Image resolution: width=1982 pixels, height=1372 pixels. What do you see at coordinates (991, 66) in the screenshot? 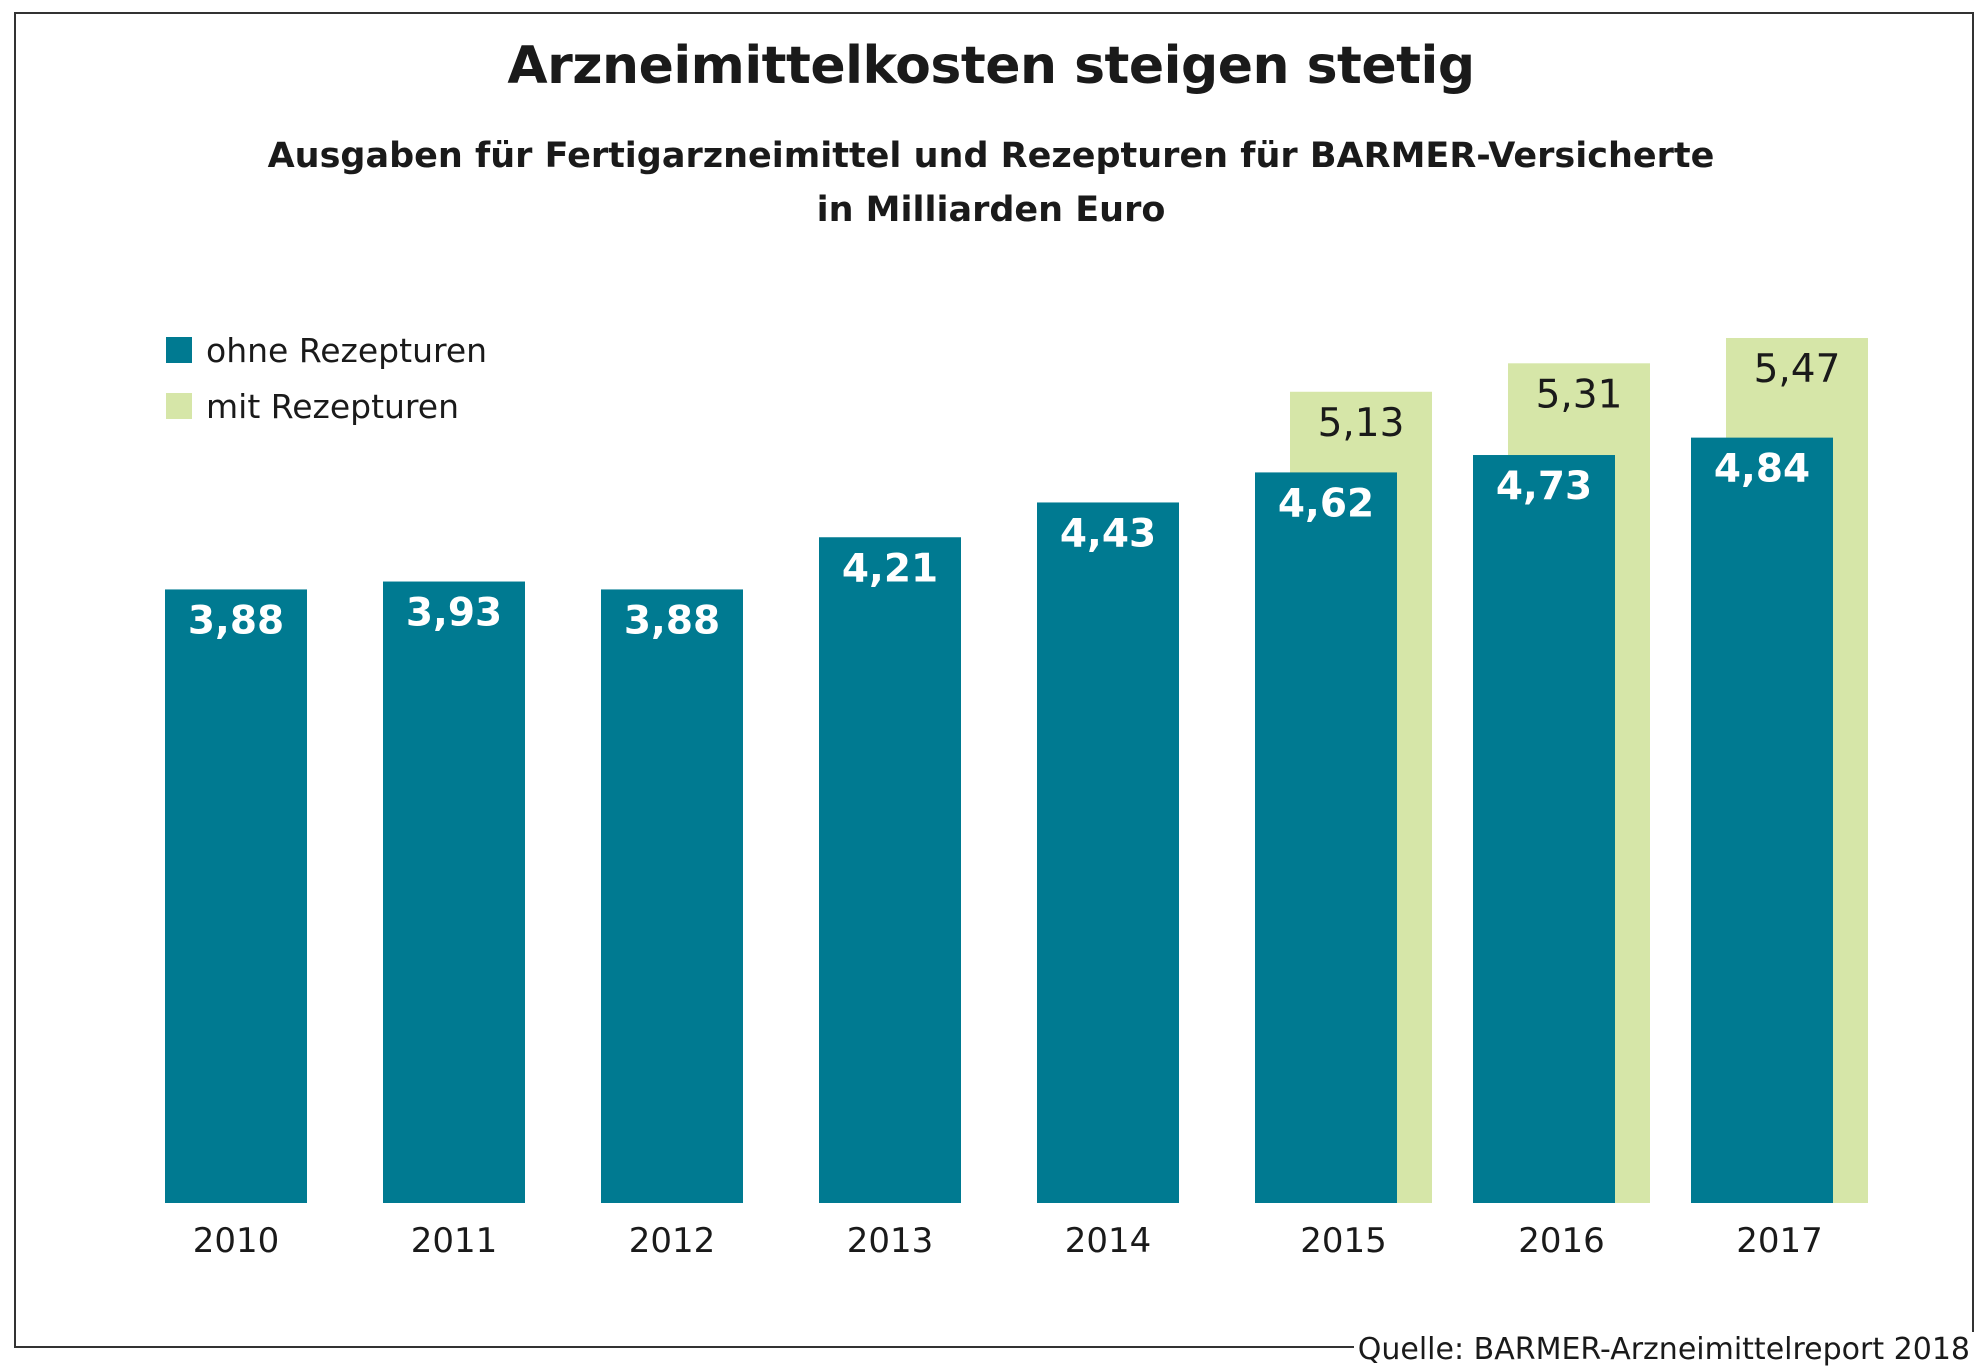
I see `chart-title: Arzneimittelkosten steigen stetig` at bounding box center [991, 66].